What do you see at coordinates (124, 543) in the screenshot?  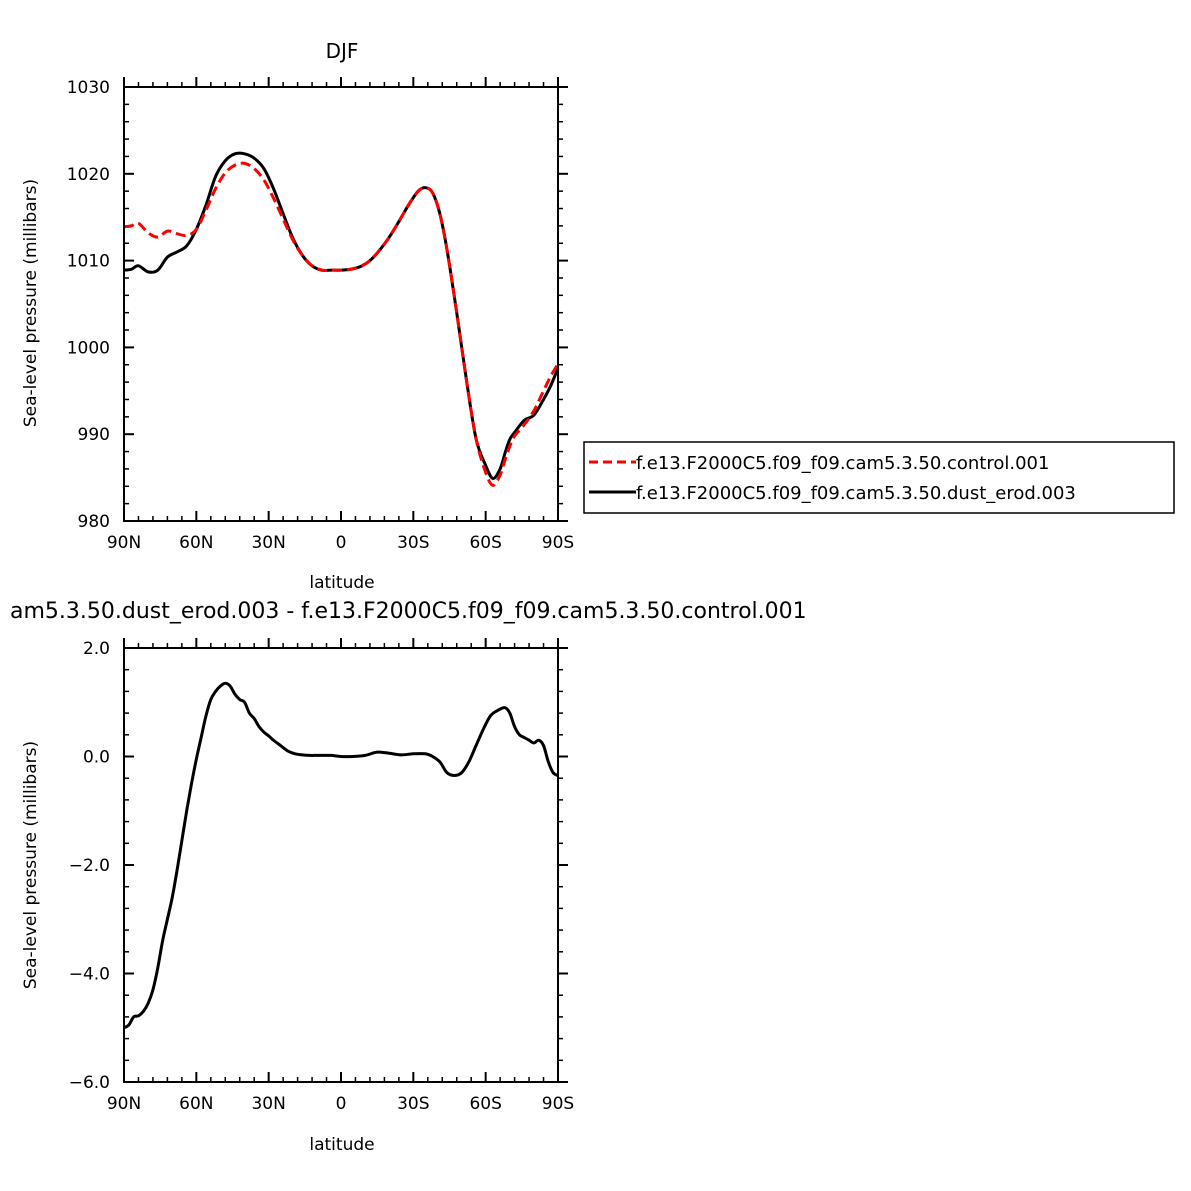 I see `top-x-tick-label: 90N` at bounding box center [124, 543].